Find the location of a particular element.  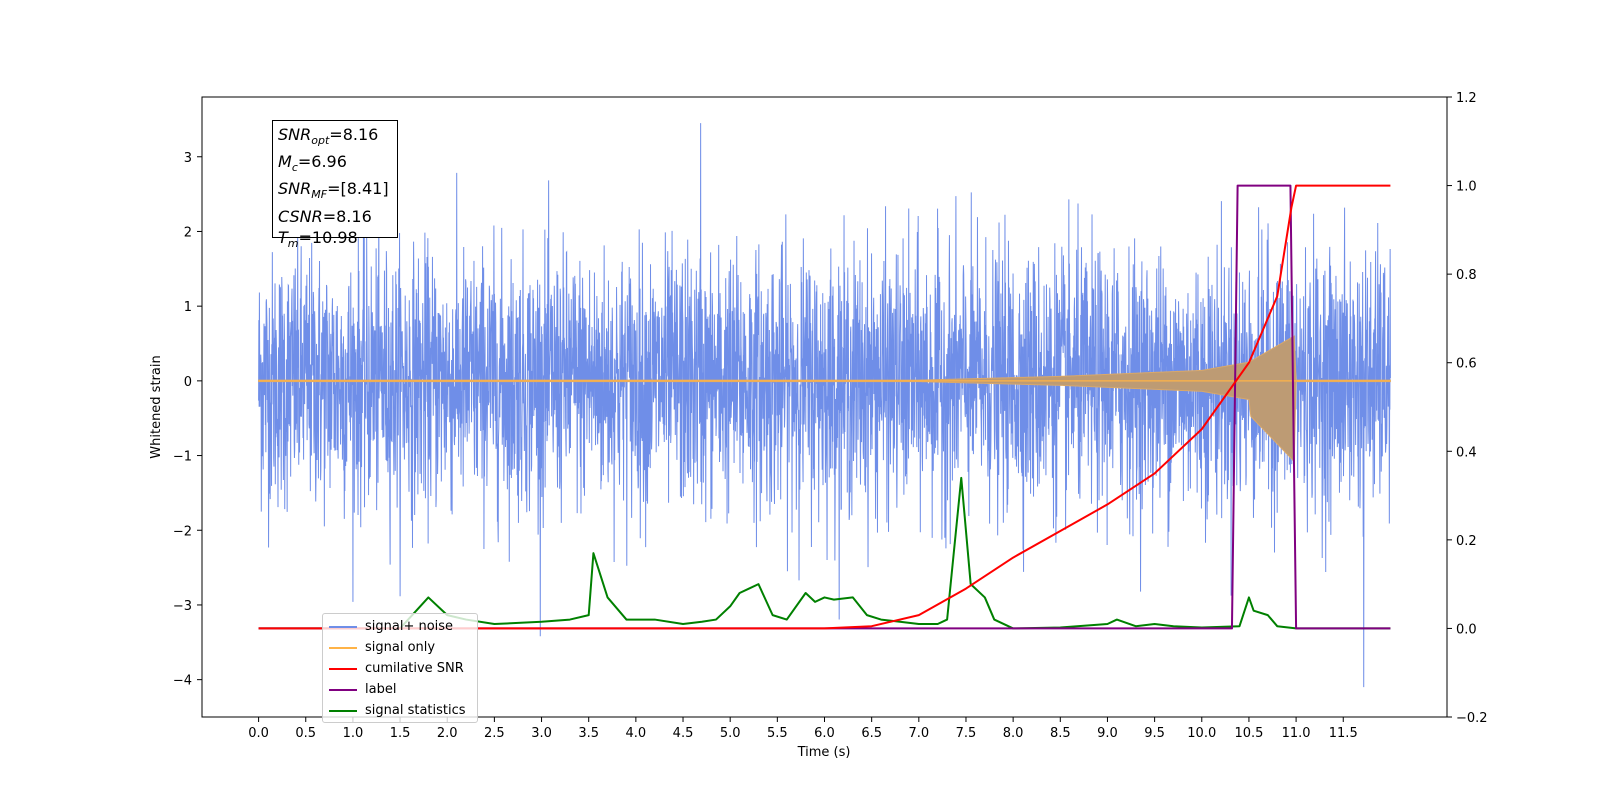

info-csnr-symbol: CSNR is located at coordinates (300, 216).